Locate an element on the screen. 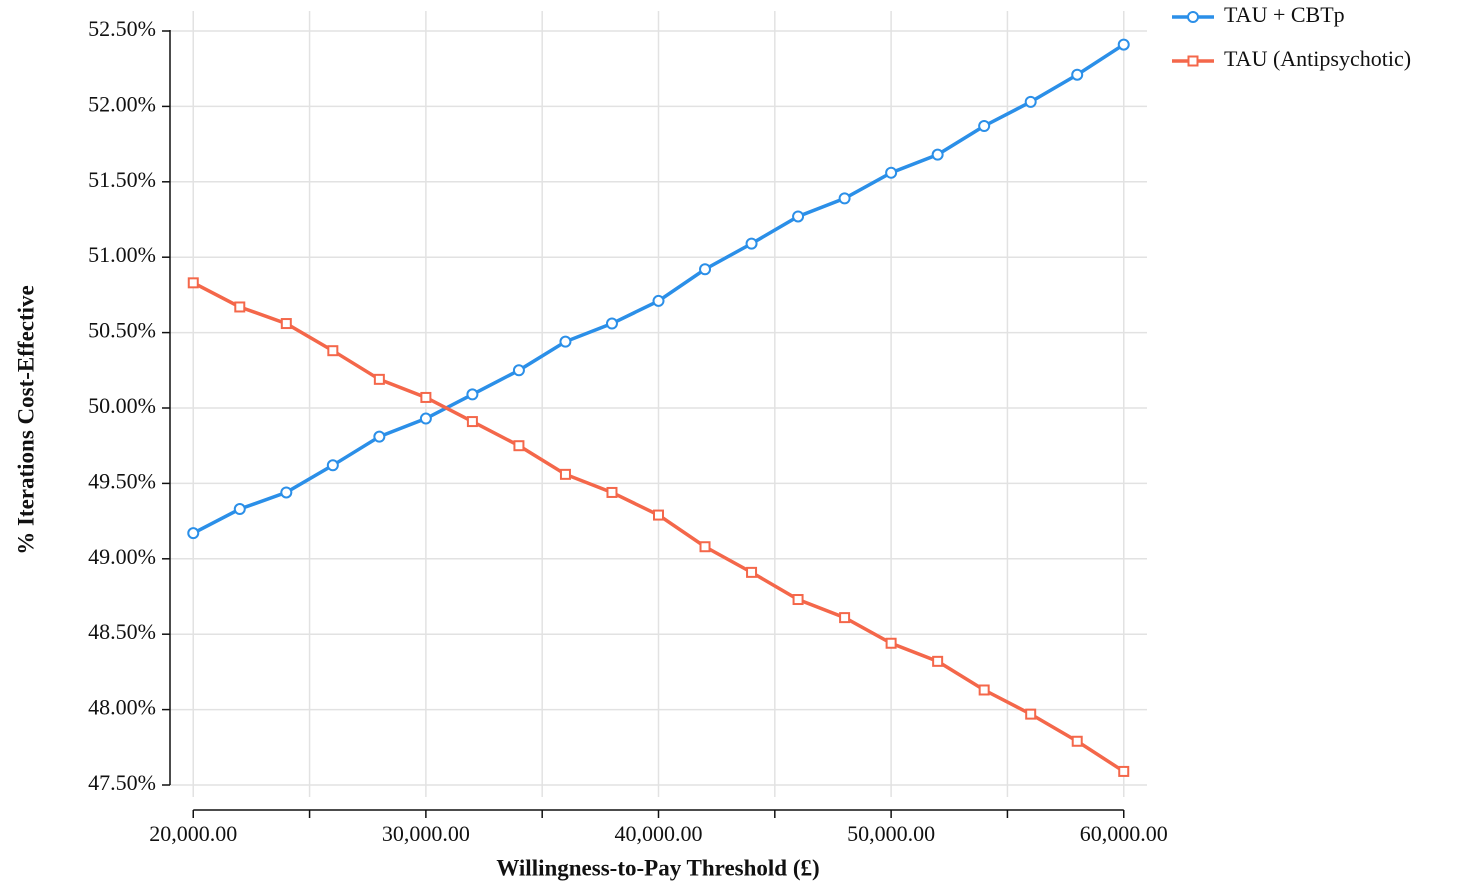 Image resolution: width=1476 pixels, height=889 pixels. x-tick-label: 40,000.00 is located at coordinates (659, 833).